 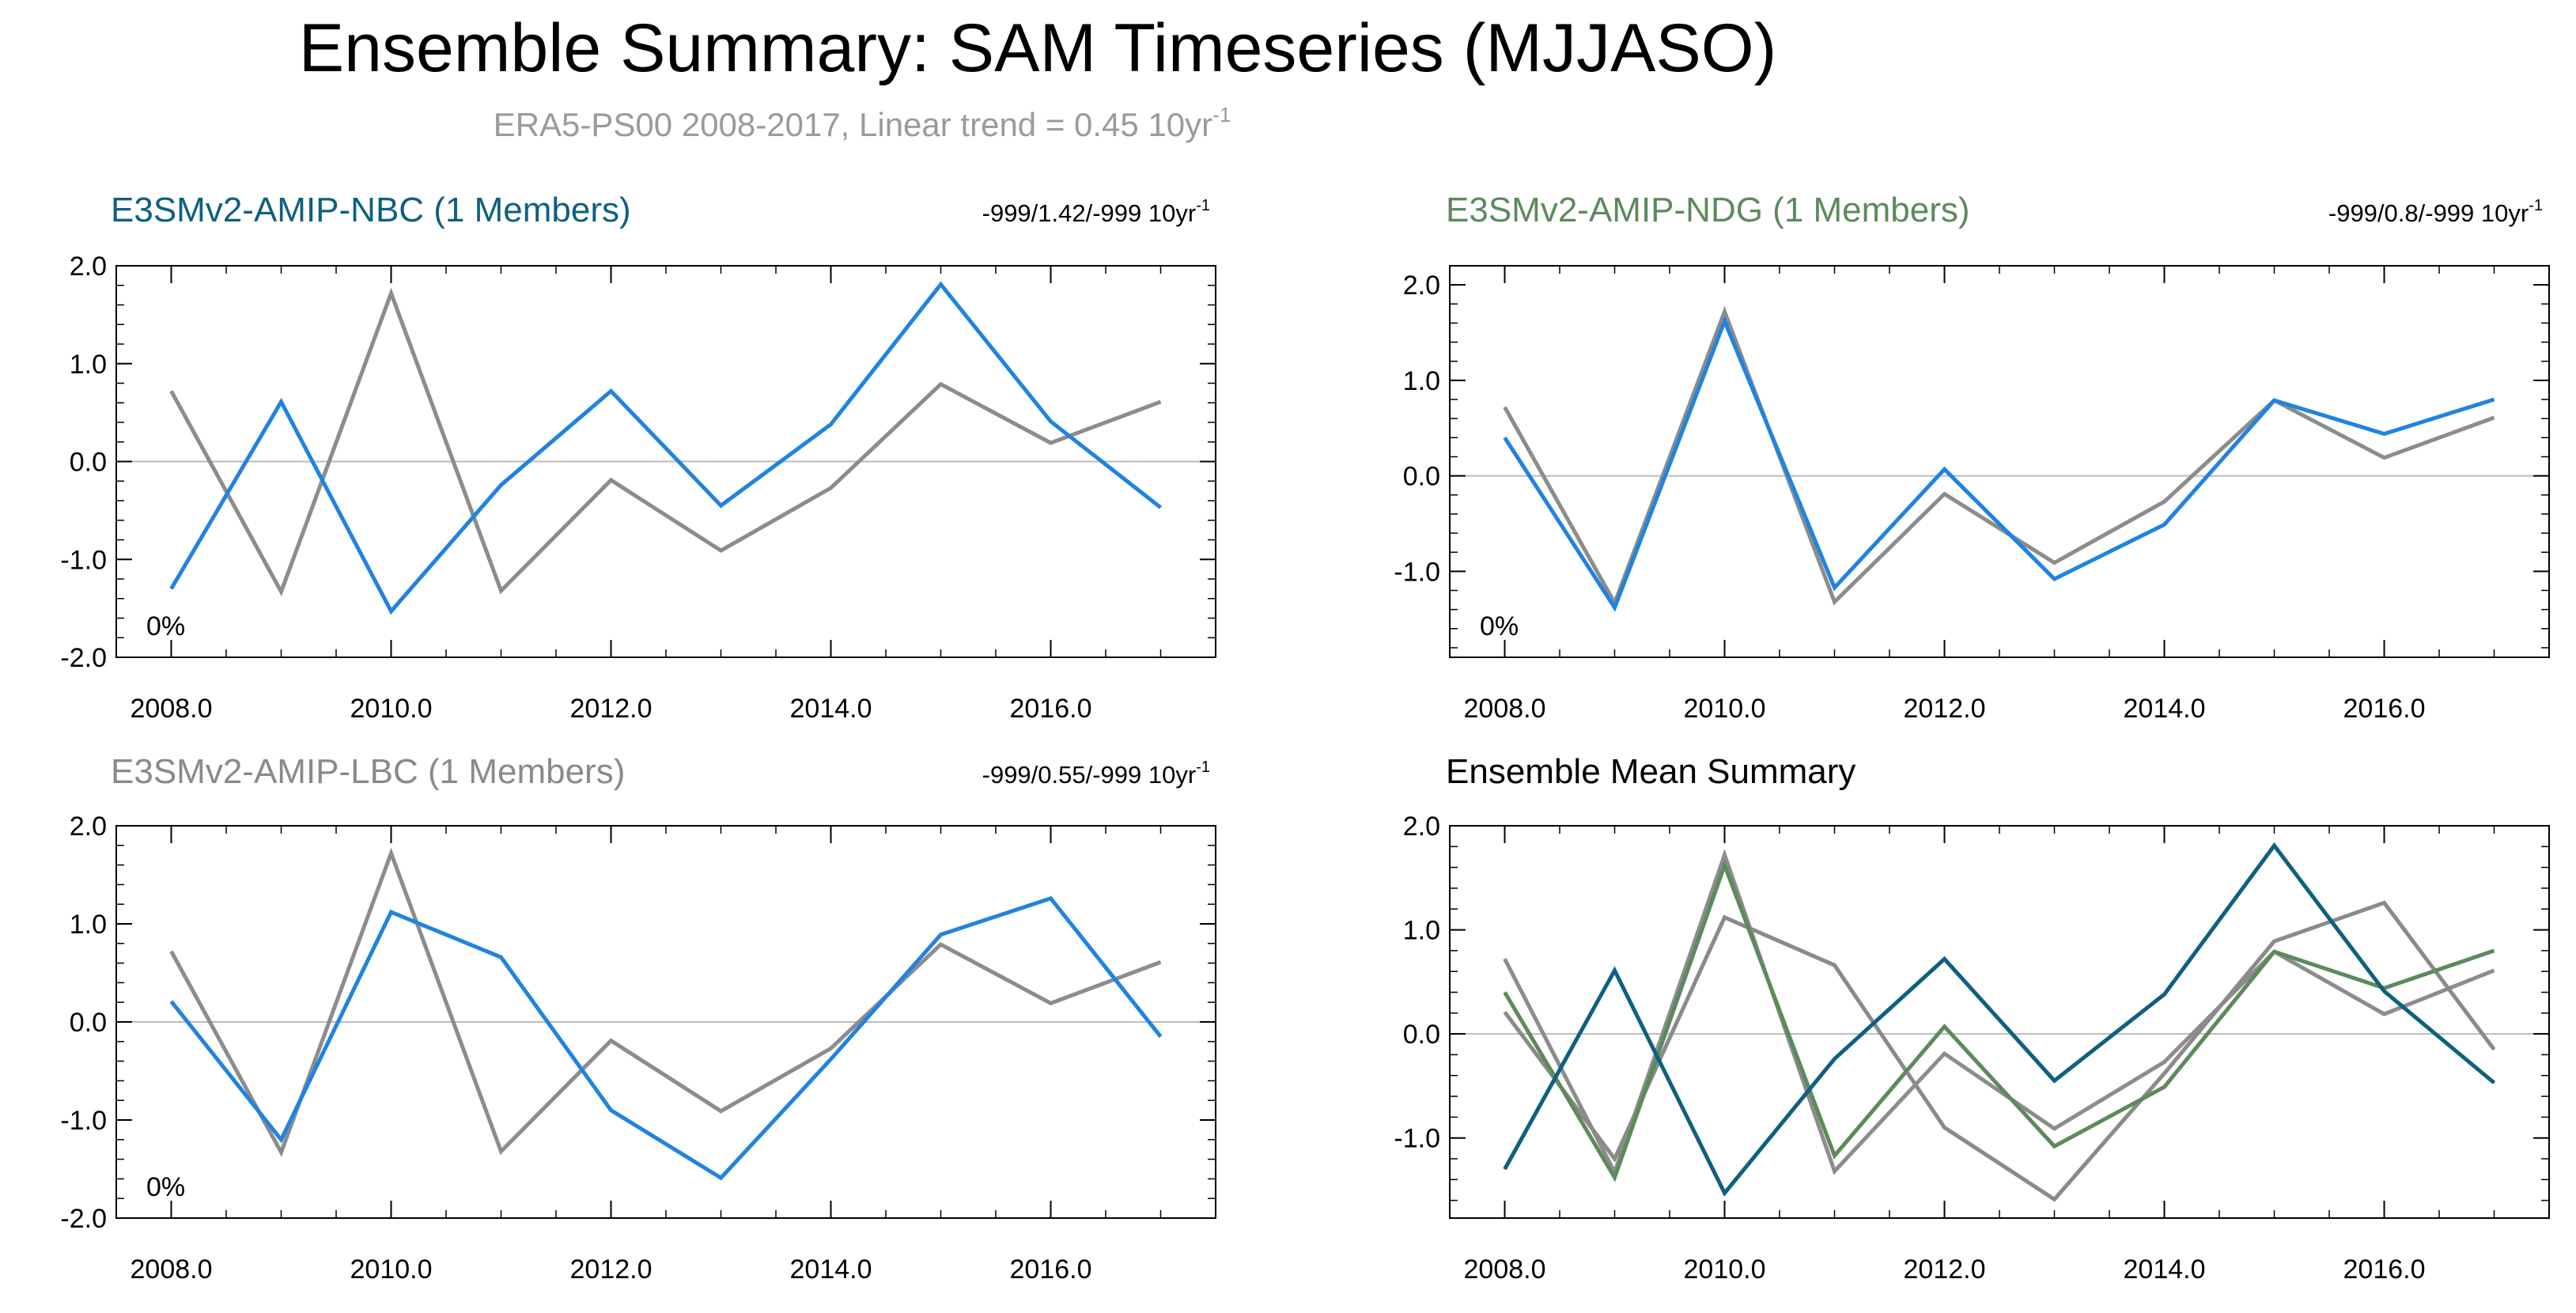 I want to click on panel-trend-label: -999/1.42/-999 10yr-1, so click(x=1096, y=212).